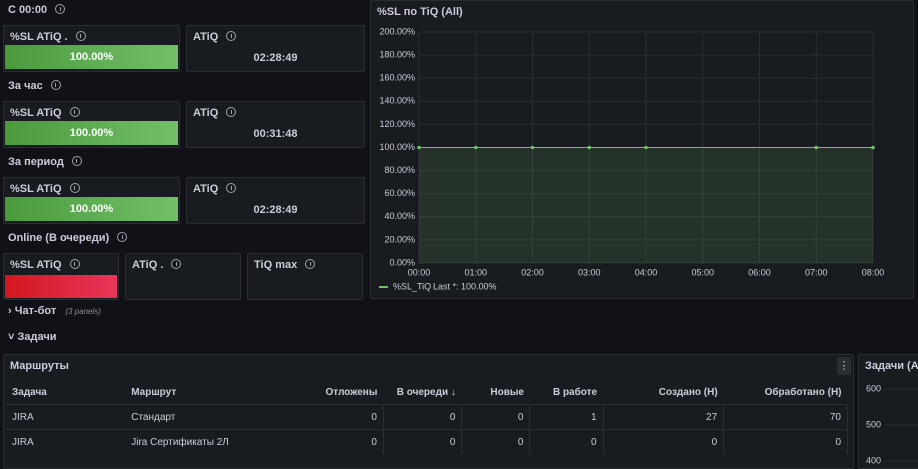  Describe the element at coordinates (37, 337) in the screenshot. I see `row-title: Задачи` at that location.